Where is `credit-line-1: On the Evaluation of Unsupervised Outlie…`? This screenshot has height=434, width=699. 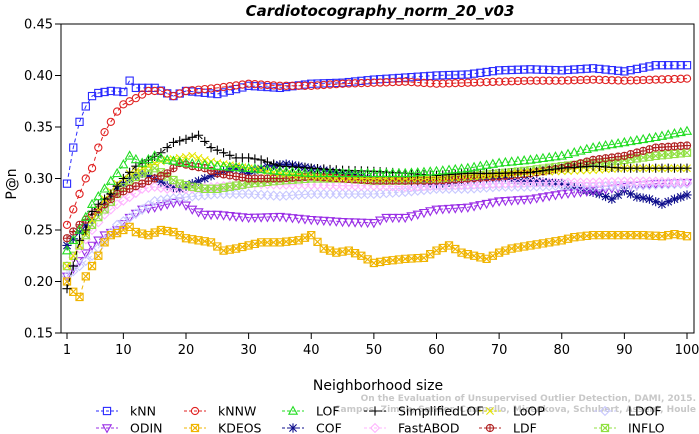
credit-line-1: On the Evaluation of Unsupervised Outlie… is located at coordinates (528, 399).